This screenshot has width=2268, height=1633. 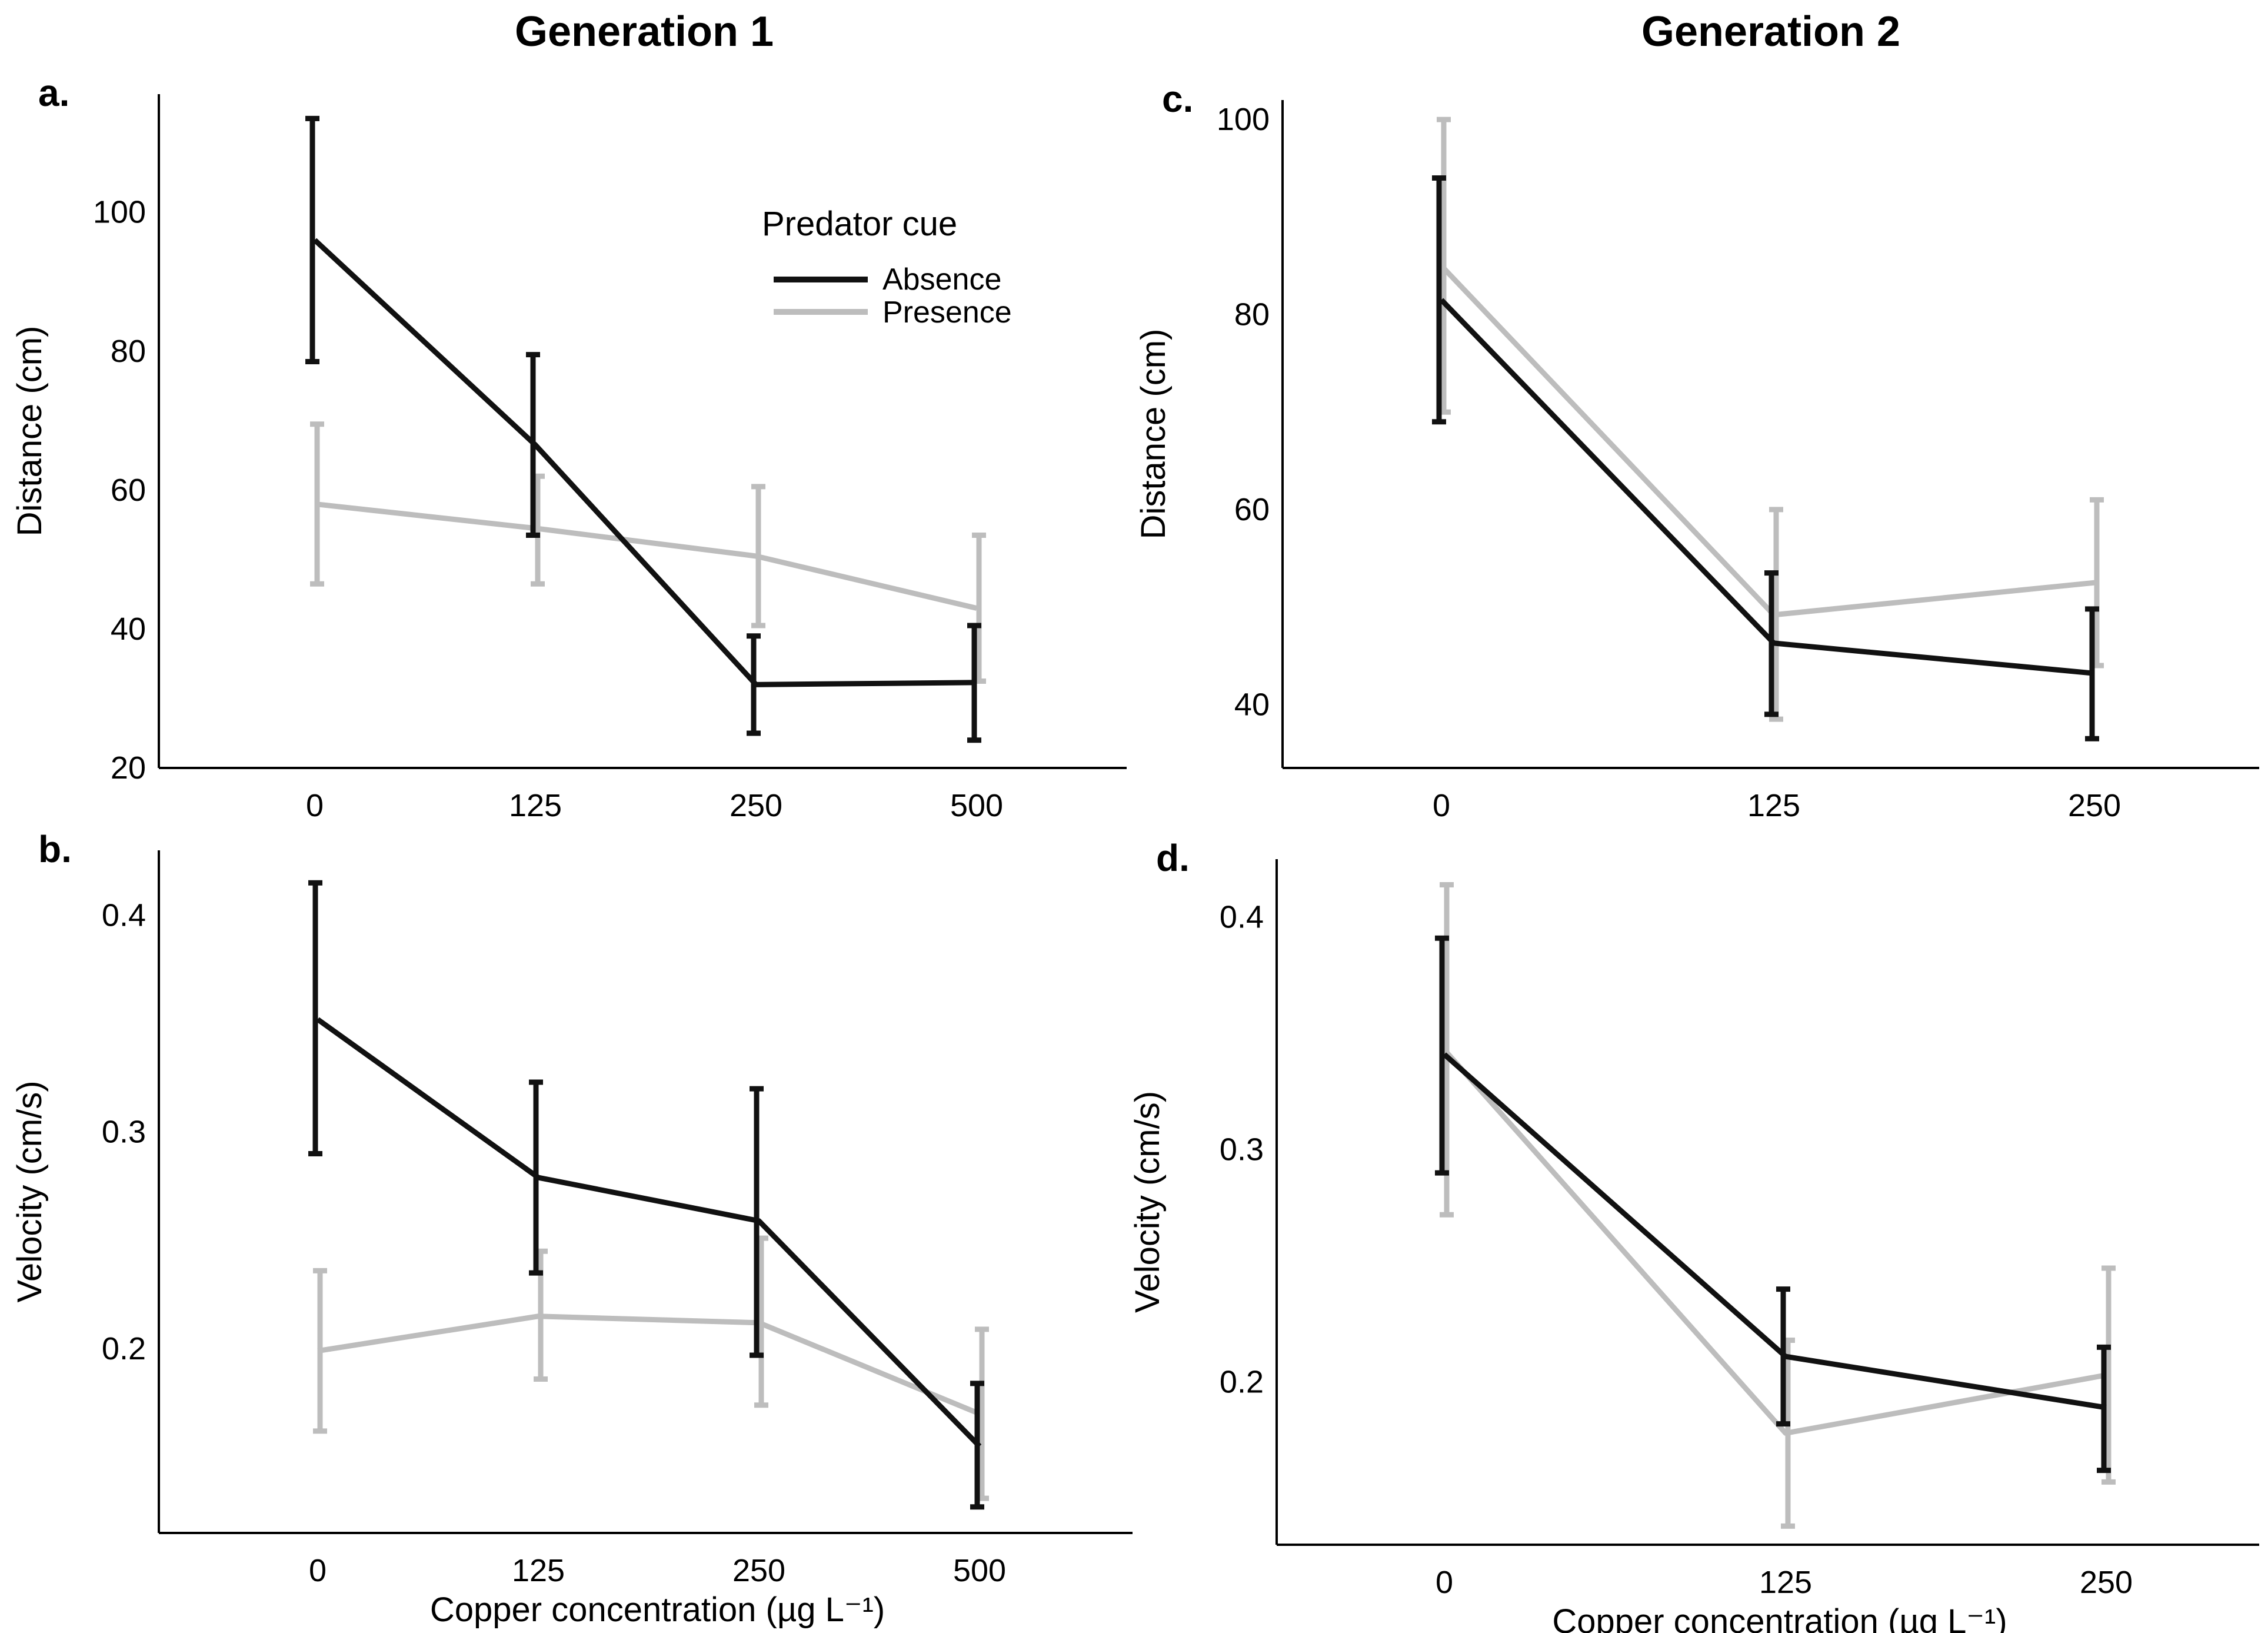 I want to click on legend-label-absence: Absence, so click(x=941, y=279).